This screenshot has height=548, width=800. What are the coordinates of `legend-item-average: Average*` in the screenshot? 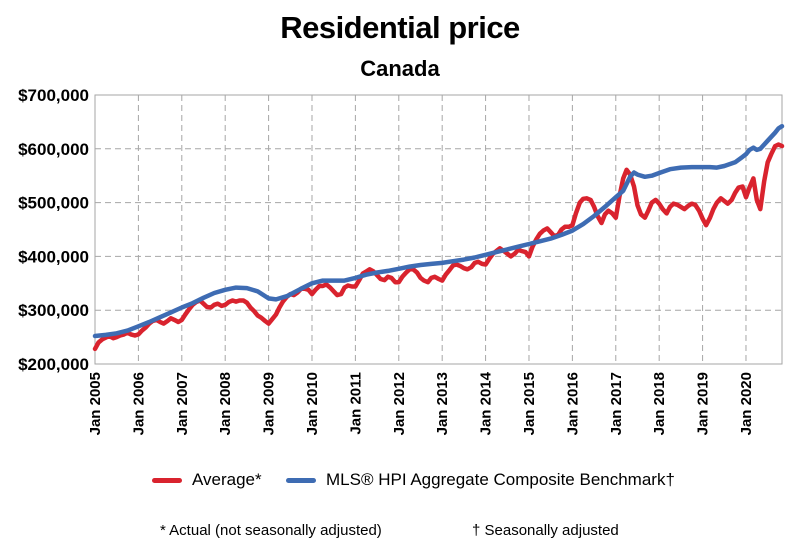 It's located at (207, 480).